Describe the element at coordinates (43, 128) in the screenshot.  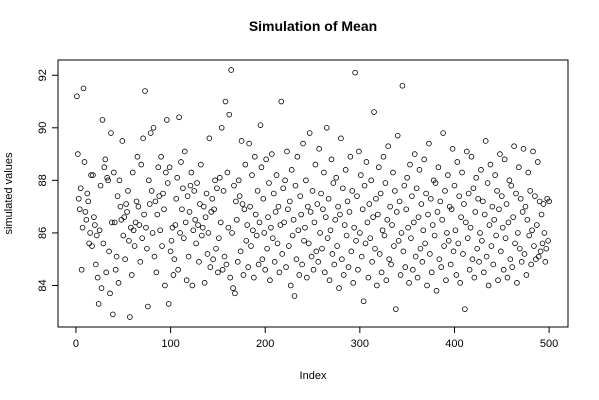
I see `y-tick-label: 90` at that location.